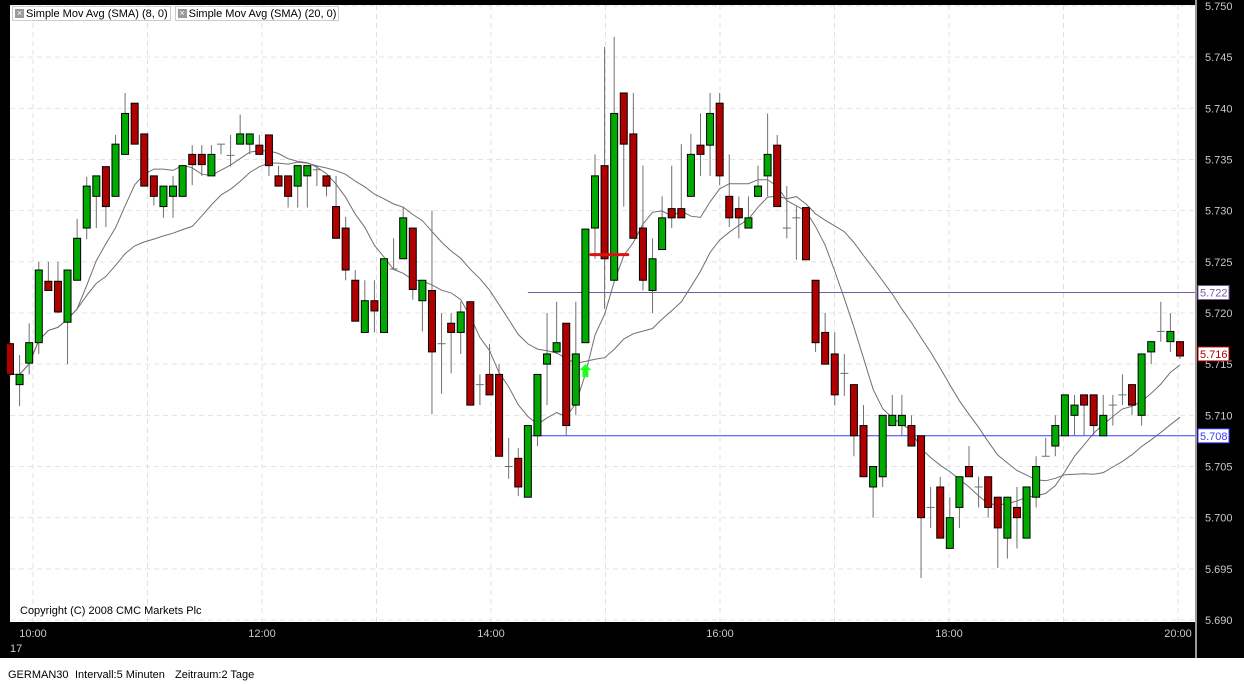  Describe the element at coordinates (97, 13) in the screenshot. I see `legend-label: Simple Mov Avg (SMA) (8, 0)` at that location.